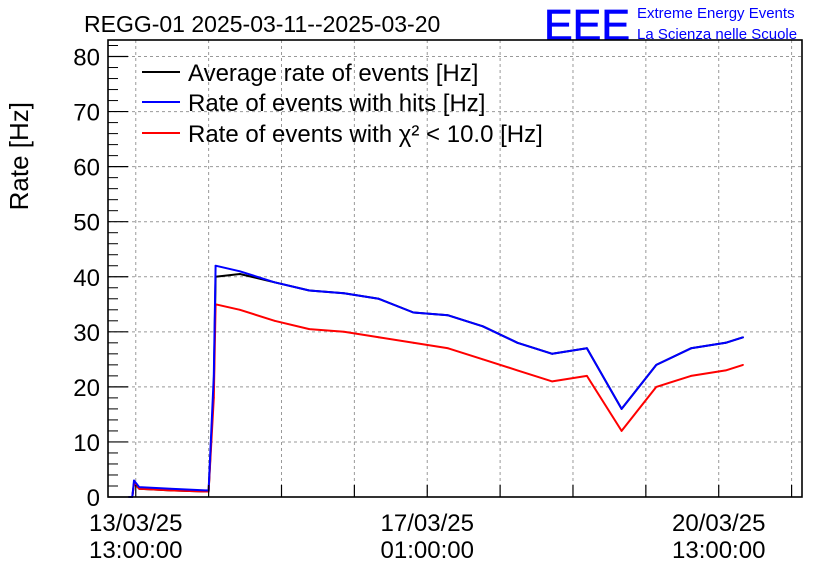  What do you see at coordinates (93, 498) in the screenshot?
I see `y-tick-label: 0` at bounding box center [93, 498].